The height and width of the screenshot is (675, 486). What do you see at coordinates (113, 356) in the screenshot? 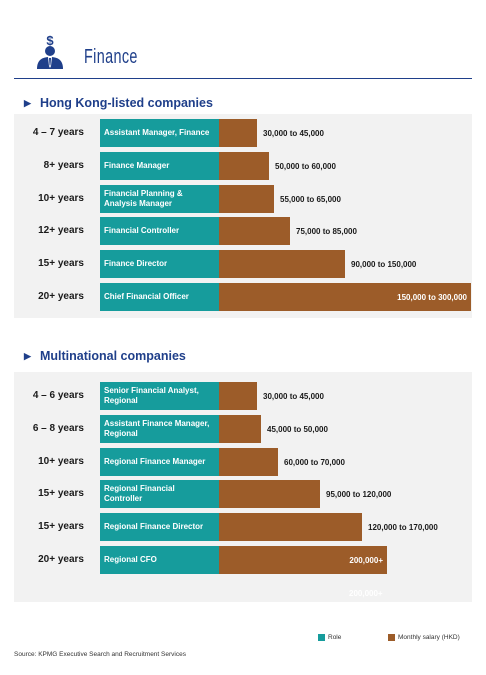
I see `section-title-text: Multinational companies` at bounding box center [113, 356].